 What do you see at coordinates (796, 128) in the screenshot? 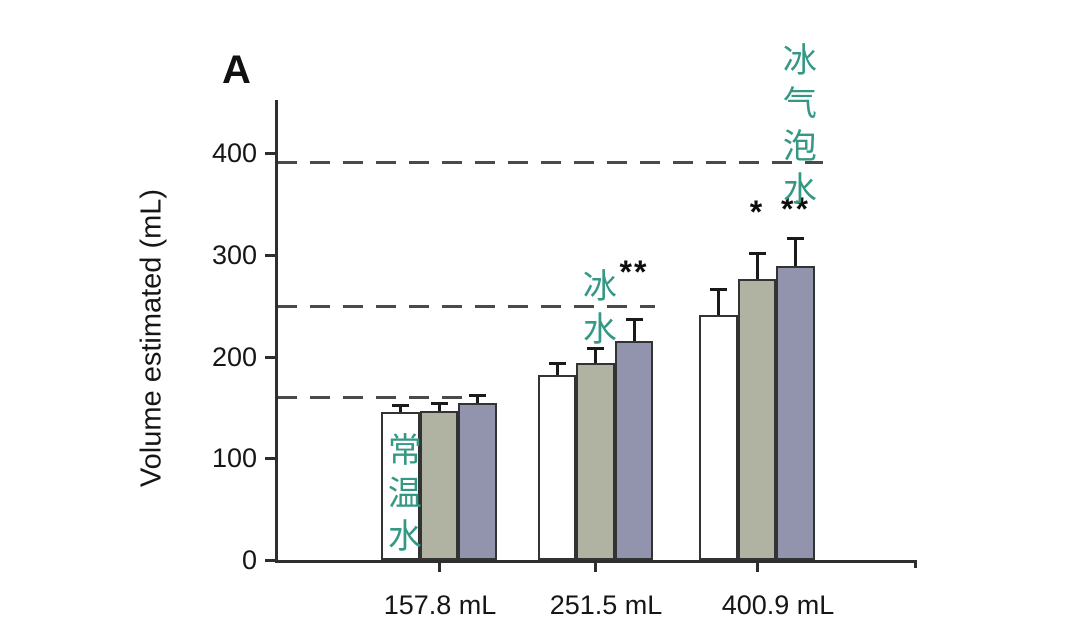
I see `drink-type-annotation: 冰气泡水` at bounding box center [796, 128].